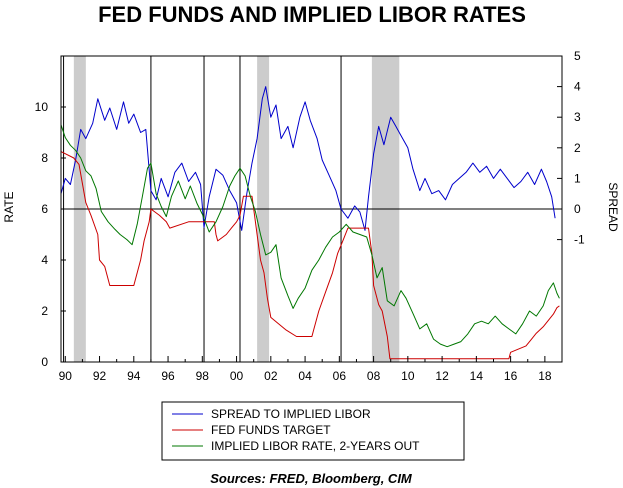 The height and width of the screenshot is (488, 623). Describe the element at coordinates (134, 376) in the screenshot. I see `x-tick-label: 94` at that location.